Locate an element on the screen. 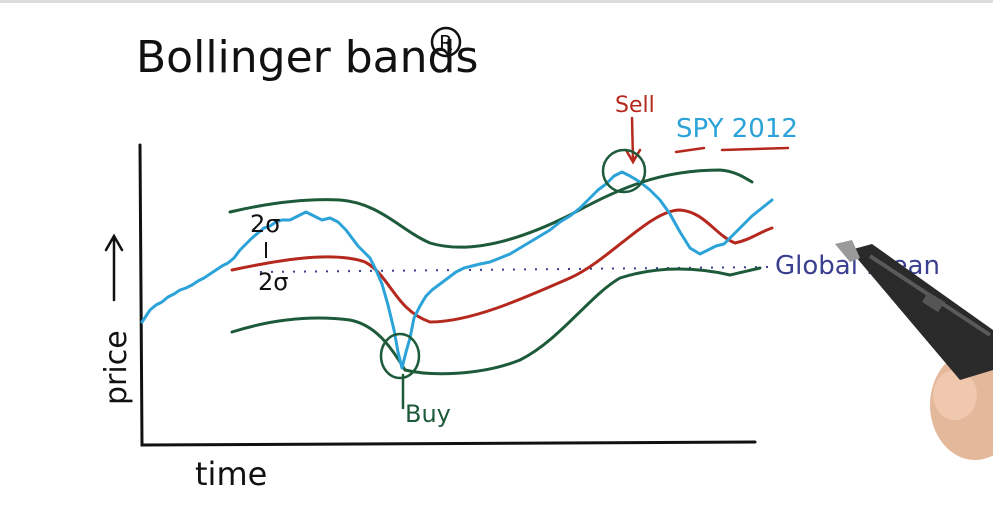 The width and height of the screenshot is (993, 515). lower-band-line is located at coordinates (496, 321).